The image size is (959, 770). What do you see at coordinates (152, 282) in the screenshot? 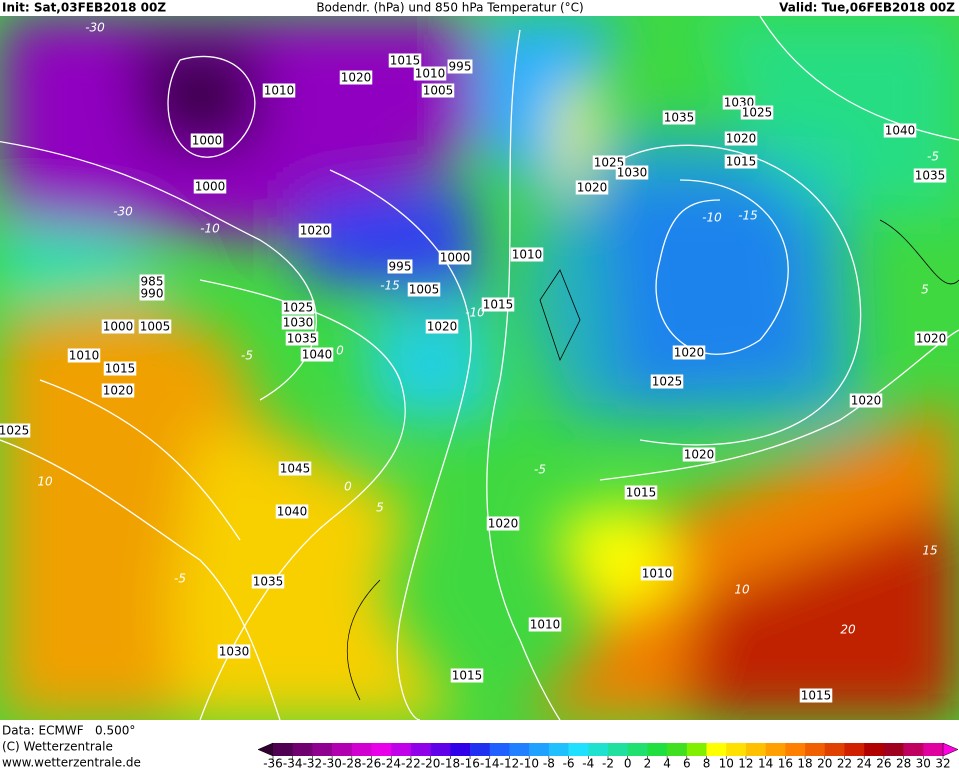
I see `isobar-label: 985` at bounding box center [152, 282].